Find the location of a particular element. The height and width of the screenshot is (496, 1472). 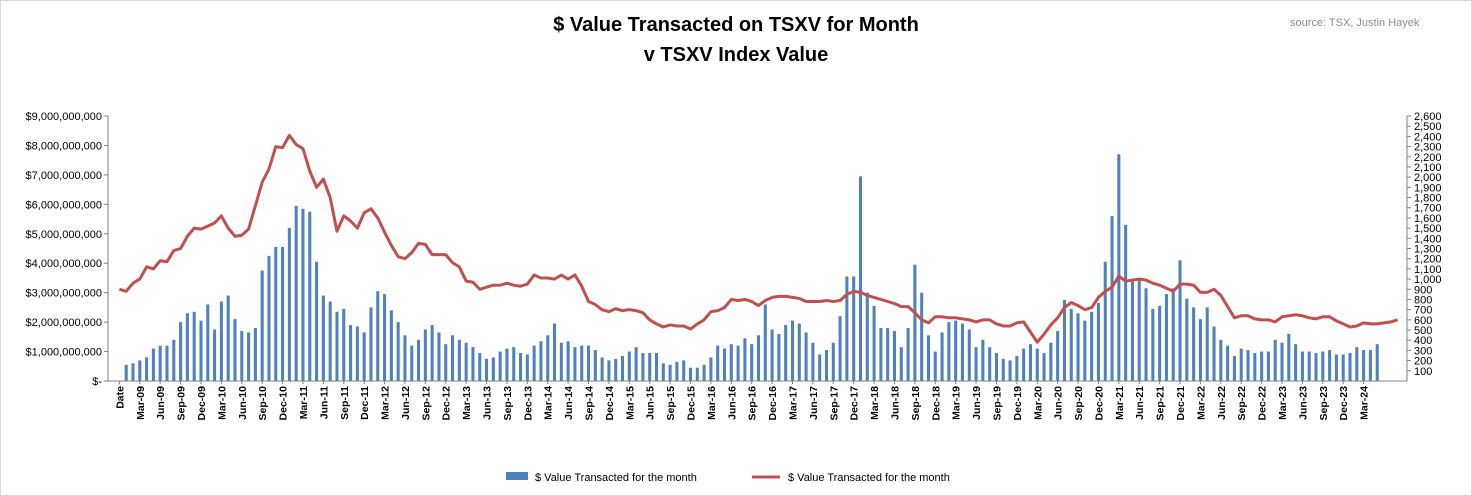

y-right-tick-label: 1,100 is located at coordinates (1428, 270).